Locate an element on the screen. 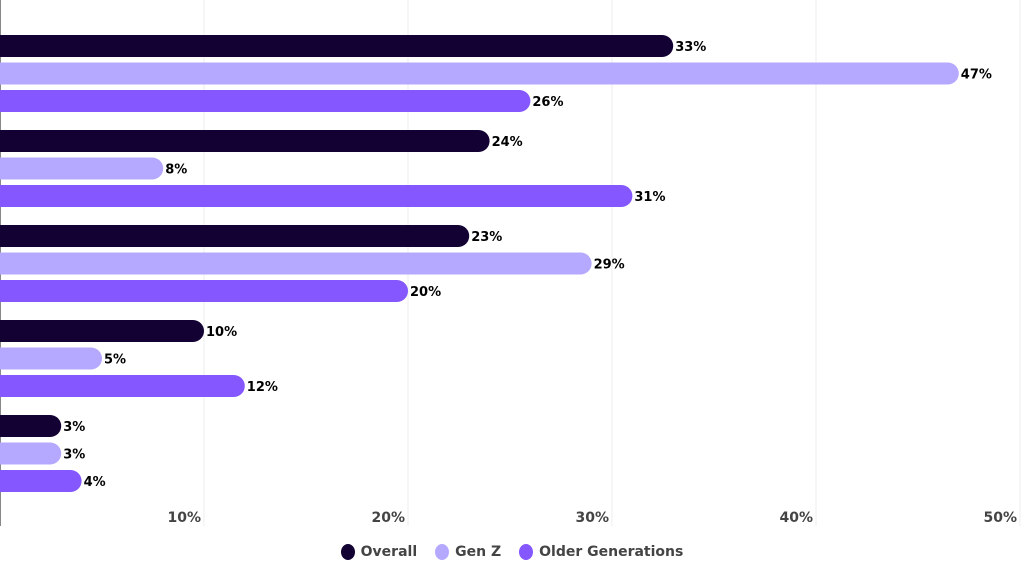 The width and height of the screenshot is (1024, 566). data-label: 24% is located at coordinates (507, 142).